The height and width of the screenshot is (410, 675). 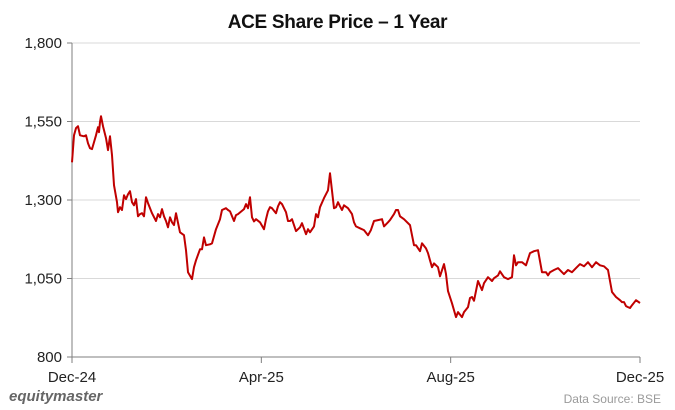 What do you see at coordinates (72, 377) in the screenshot?
I see `x-tick-label: Dec-24` at bounding box center [72, 377].